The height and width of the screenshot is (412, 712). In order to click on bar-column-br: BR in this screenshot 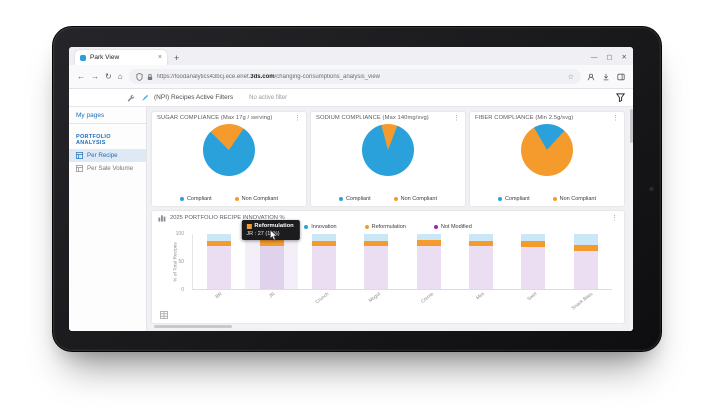, I will do `click(219, 267)`.